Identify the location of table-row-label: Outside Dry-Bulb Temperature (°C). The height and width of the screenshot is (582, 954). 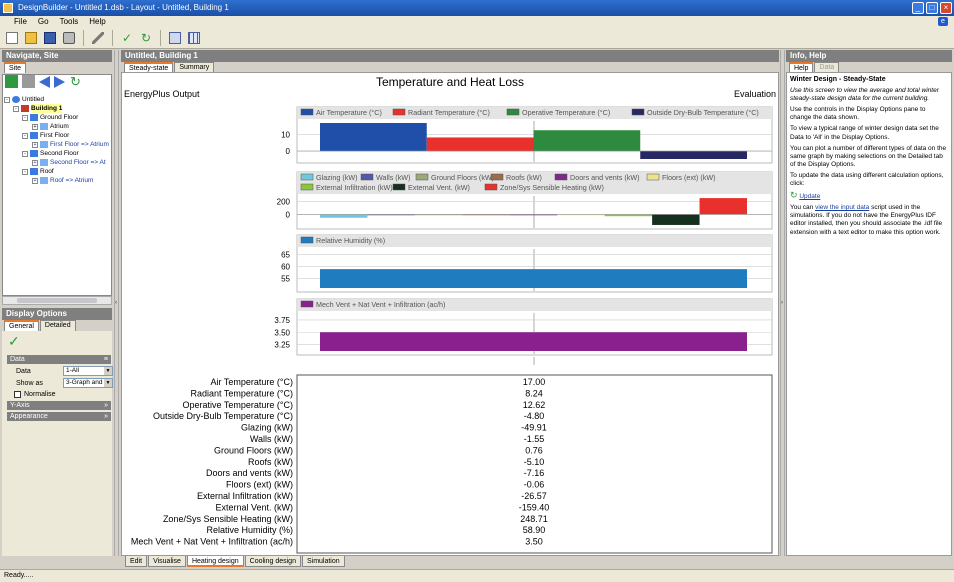
(223, 416).